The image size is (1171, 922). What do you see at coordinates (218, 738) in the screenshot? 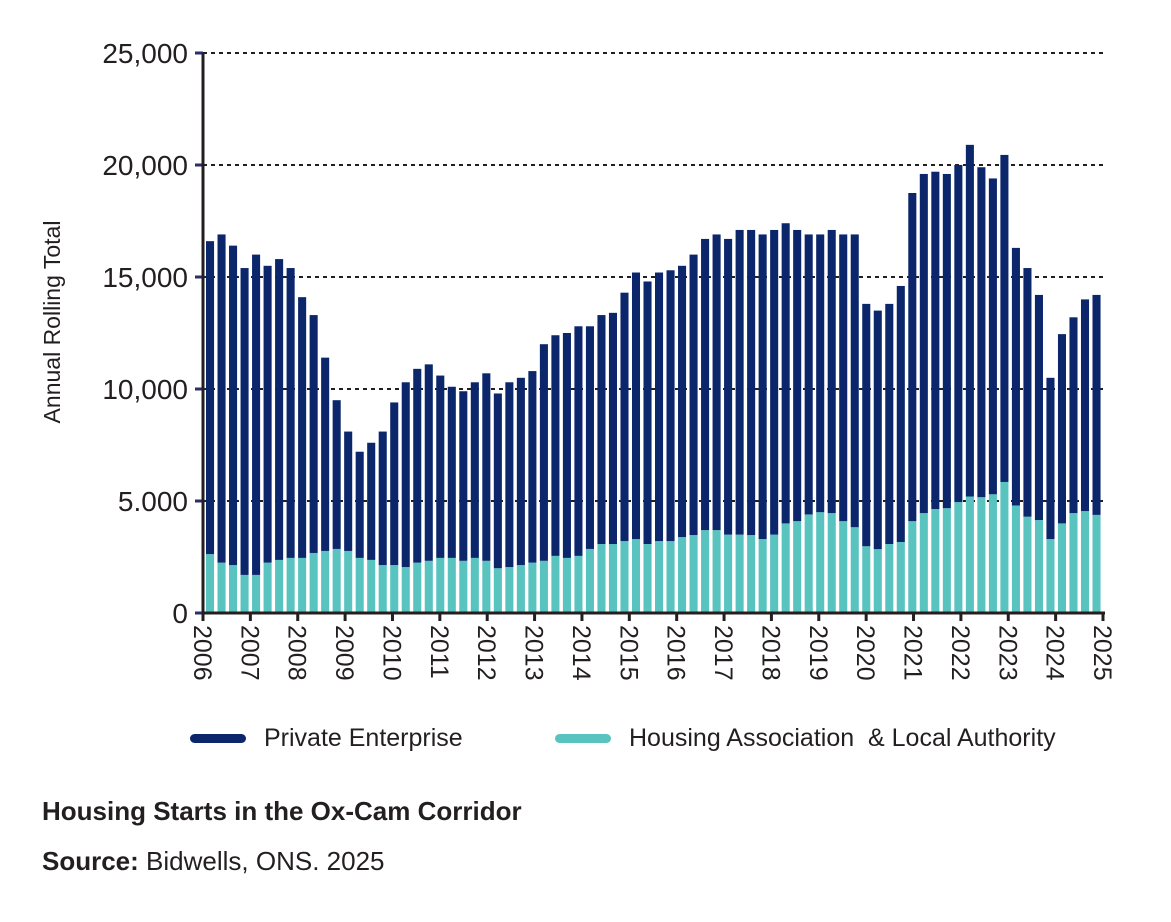
I see `legend-swatch-private` at bounding box center [218, 738].